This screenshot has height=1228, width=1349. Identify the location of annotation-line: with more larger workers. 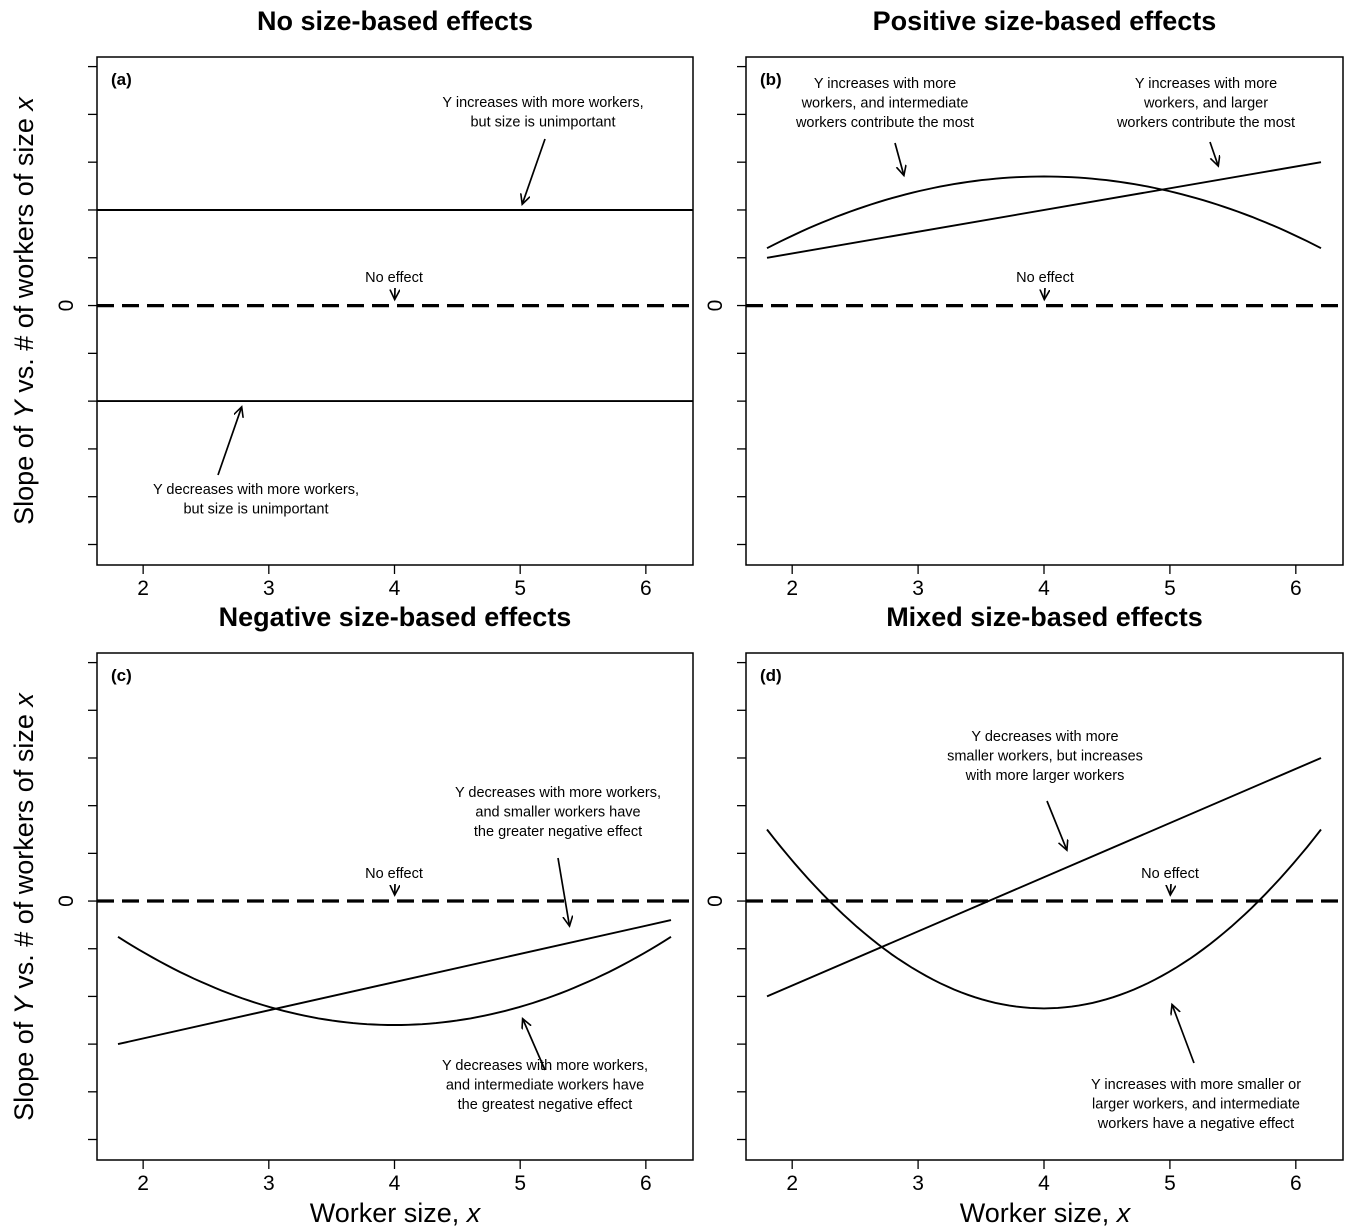
(1045, 776).